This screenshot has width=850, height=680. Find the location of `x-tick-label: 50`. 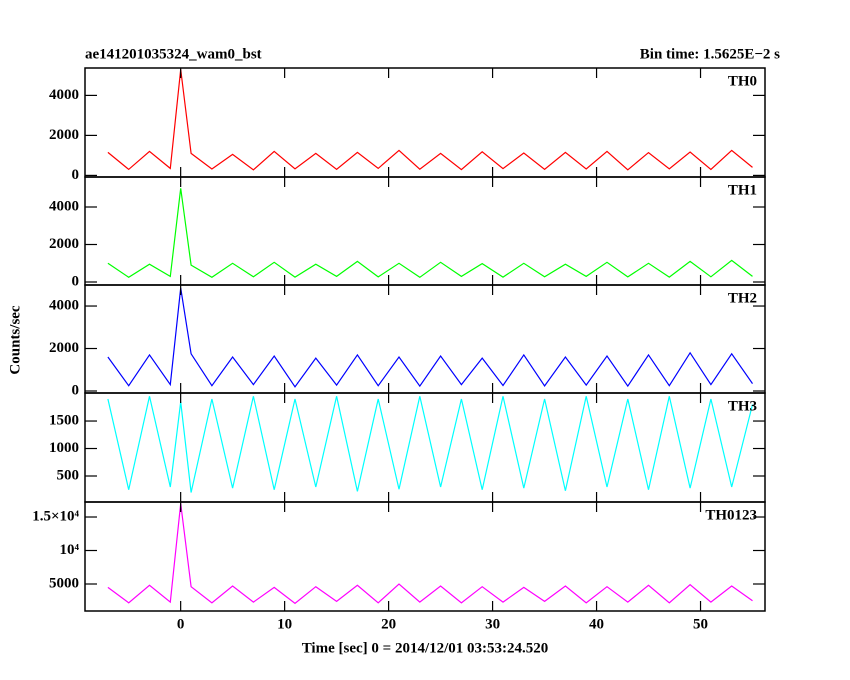

x-tick-label: 50 is located at coordinates (700, 624).